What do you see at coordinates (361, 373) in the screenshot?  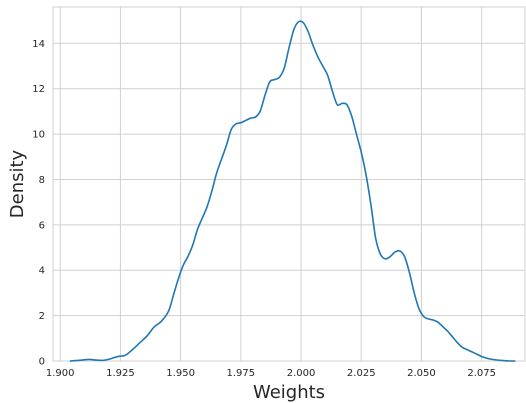 I see `x-tick-label: 2.025` at bounding box center [361, 373].